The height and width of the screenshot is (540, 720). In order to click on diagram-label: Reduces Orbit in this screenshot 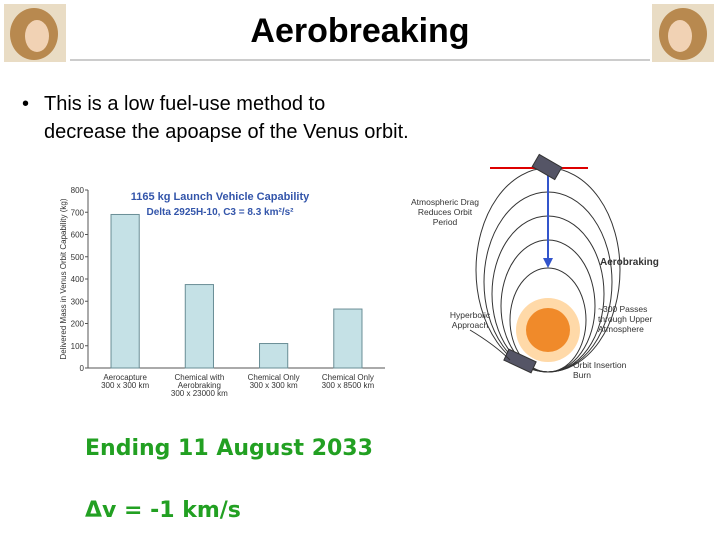, I will do `click(445, 212)`.